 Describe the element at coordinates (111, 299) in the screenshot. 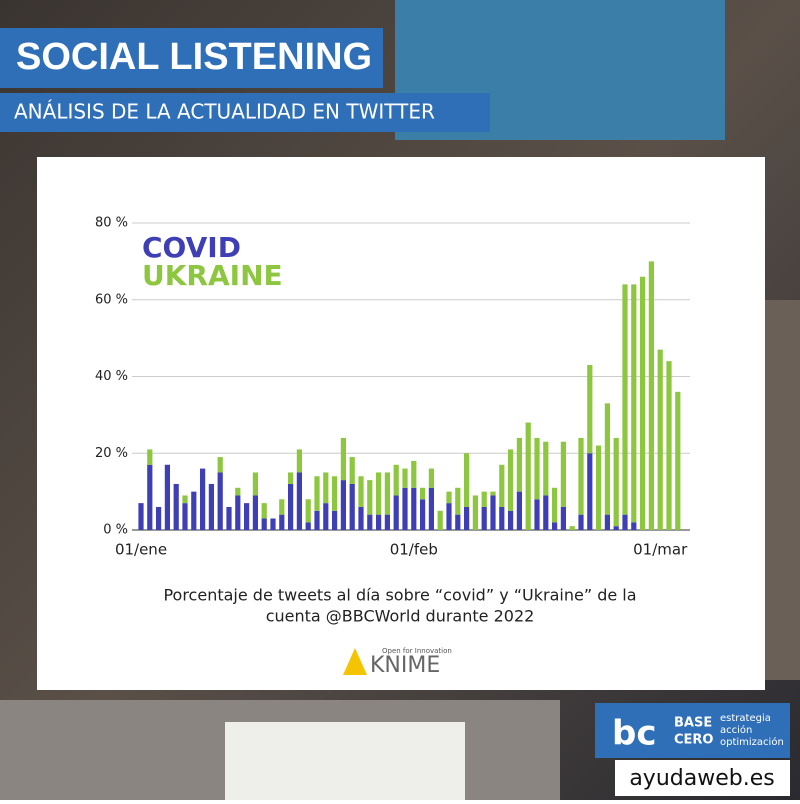

I see `y-tick-label: 60 %` at that location.